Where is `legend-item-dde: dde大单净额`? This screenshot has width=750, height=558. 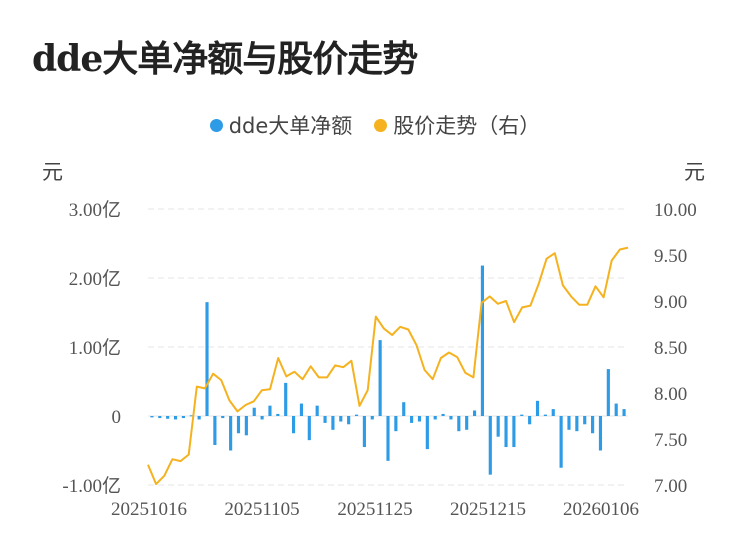 legend-item-dde: dde大单净额 is located at coordinates (281, 125).